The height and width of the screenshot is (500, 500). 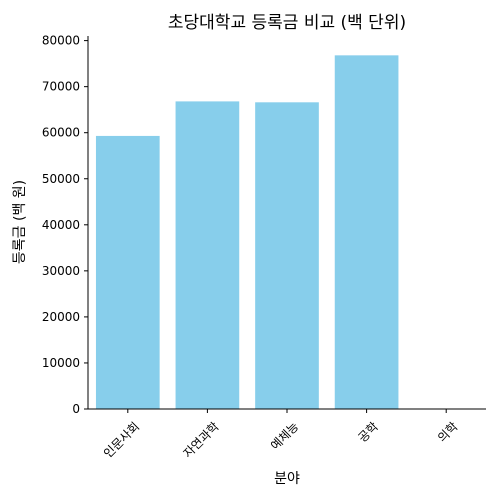 I want to click on y-tick-label: 70000, so click(x=61, y=87).